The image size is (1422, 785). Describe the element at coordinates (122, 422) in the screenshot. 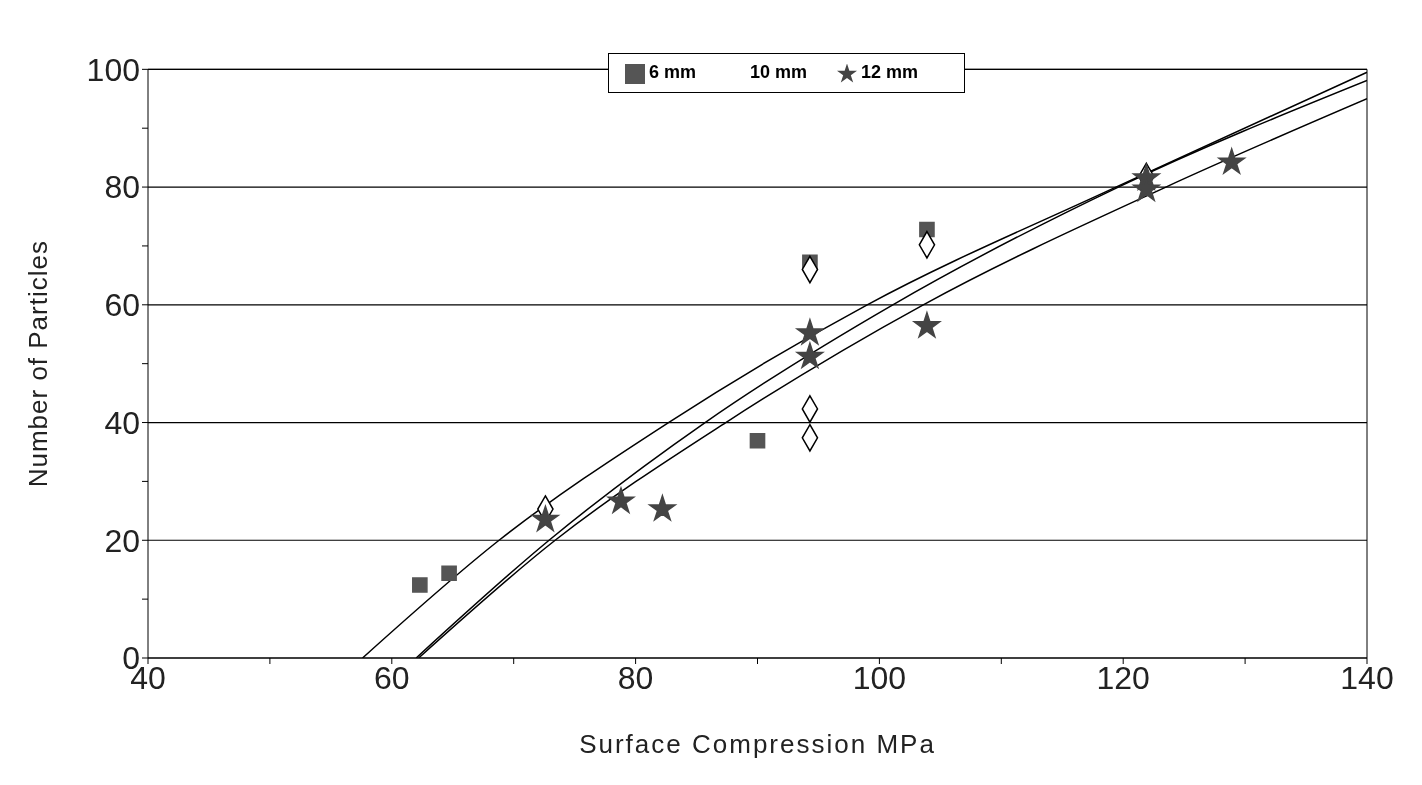

I see `y-tick-label: 40` at that location.